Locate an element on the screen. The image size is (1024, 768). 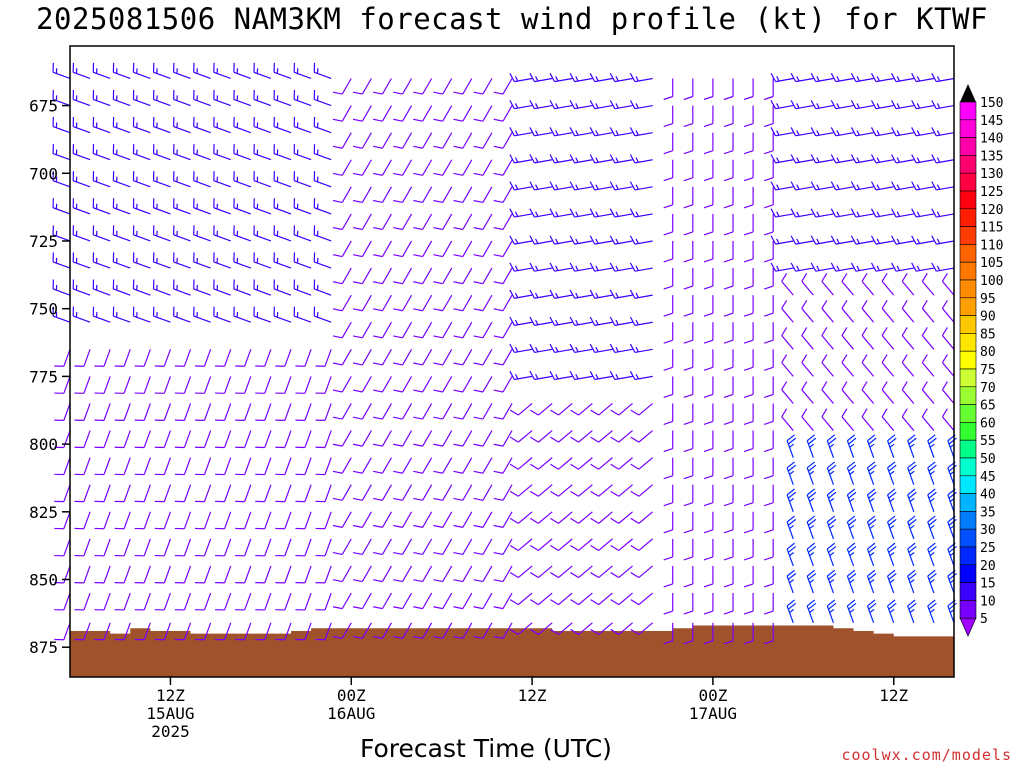
y-tick-label: 850 is located at coordinates (43, 580).